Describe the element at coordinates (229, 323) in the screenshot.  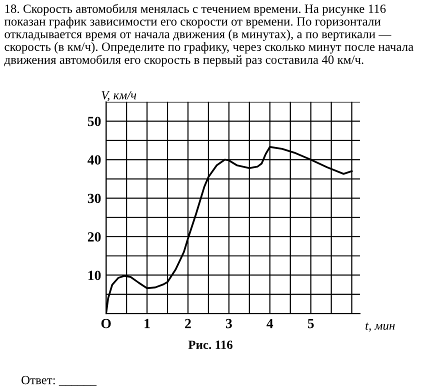
I see `x-tick-label: 3` at that location.